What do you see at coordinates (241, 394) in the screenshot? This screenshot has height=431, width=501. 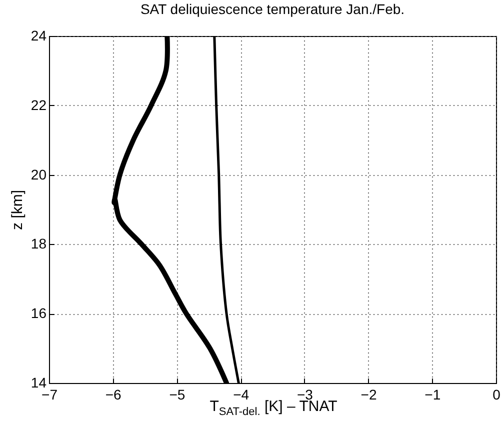 I see `x-tick-label: −4` at bounding box center [241, 394].